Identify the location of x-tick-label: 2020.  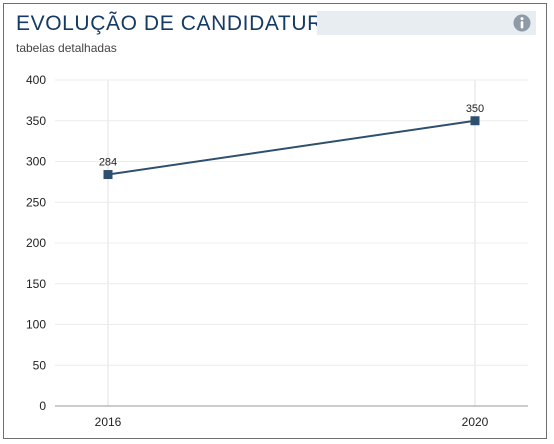
(475, 422).